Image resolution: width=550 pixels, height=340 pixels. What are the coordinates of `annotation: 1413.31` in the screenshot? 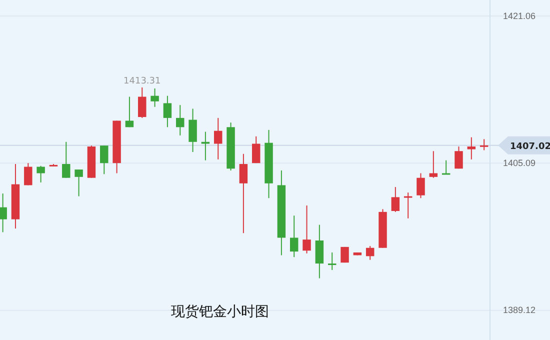 It's located at (142, 81).